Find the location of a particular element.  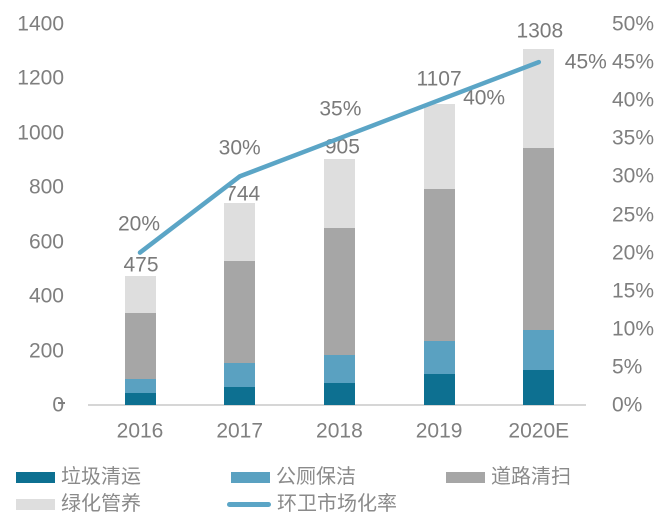

y-axis-left-tick-label: 400 is located at coordinates (46, 296).